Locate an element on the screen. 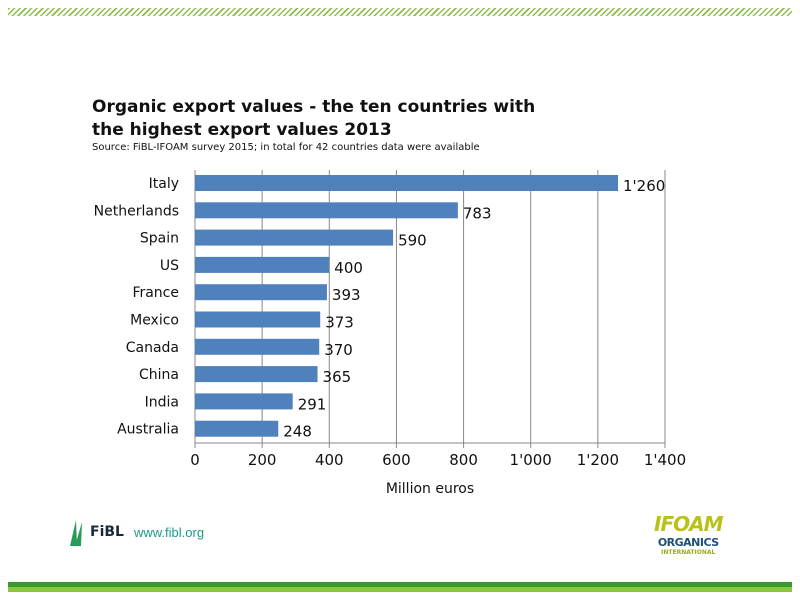 Image resolution: width=800 pixels, height=600 pixels. ifoam-line1: IFOAM is located at coordinates (688, 524).